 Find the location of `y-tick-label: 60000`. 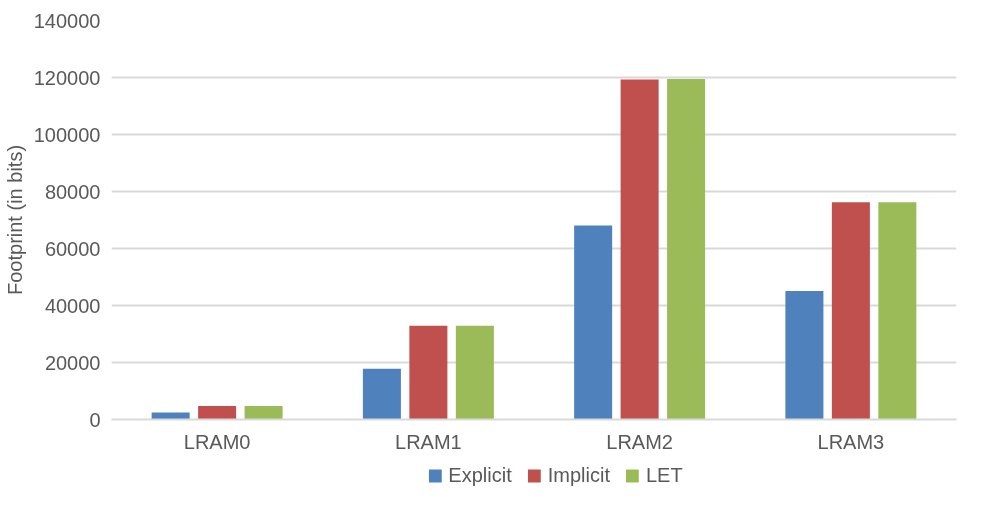

y-tick-label: 60000 is located at coordinates (72, 248).